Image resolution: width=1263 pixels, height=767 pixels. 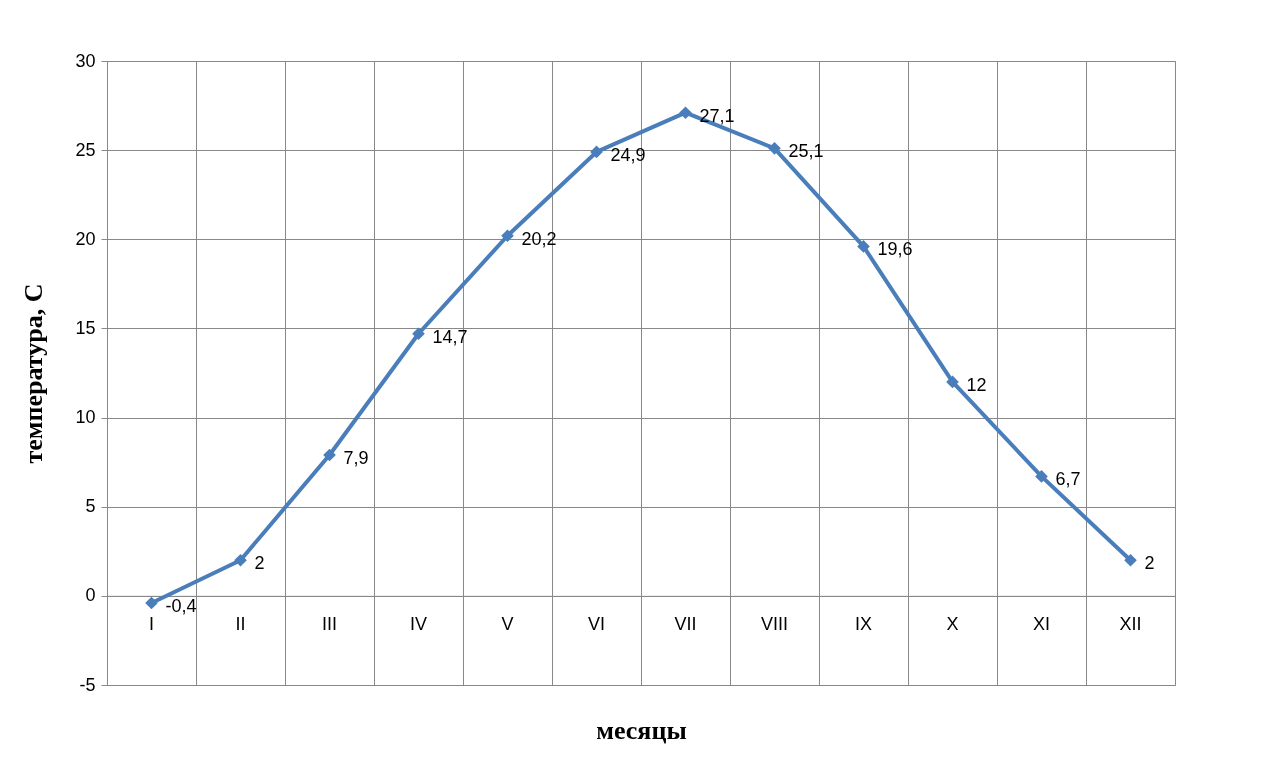 What do you see at coordinates (85, 417) in the screenshot?
I see `y-tick-label: 10` at bounding box center [85, 417].